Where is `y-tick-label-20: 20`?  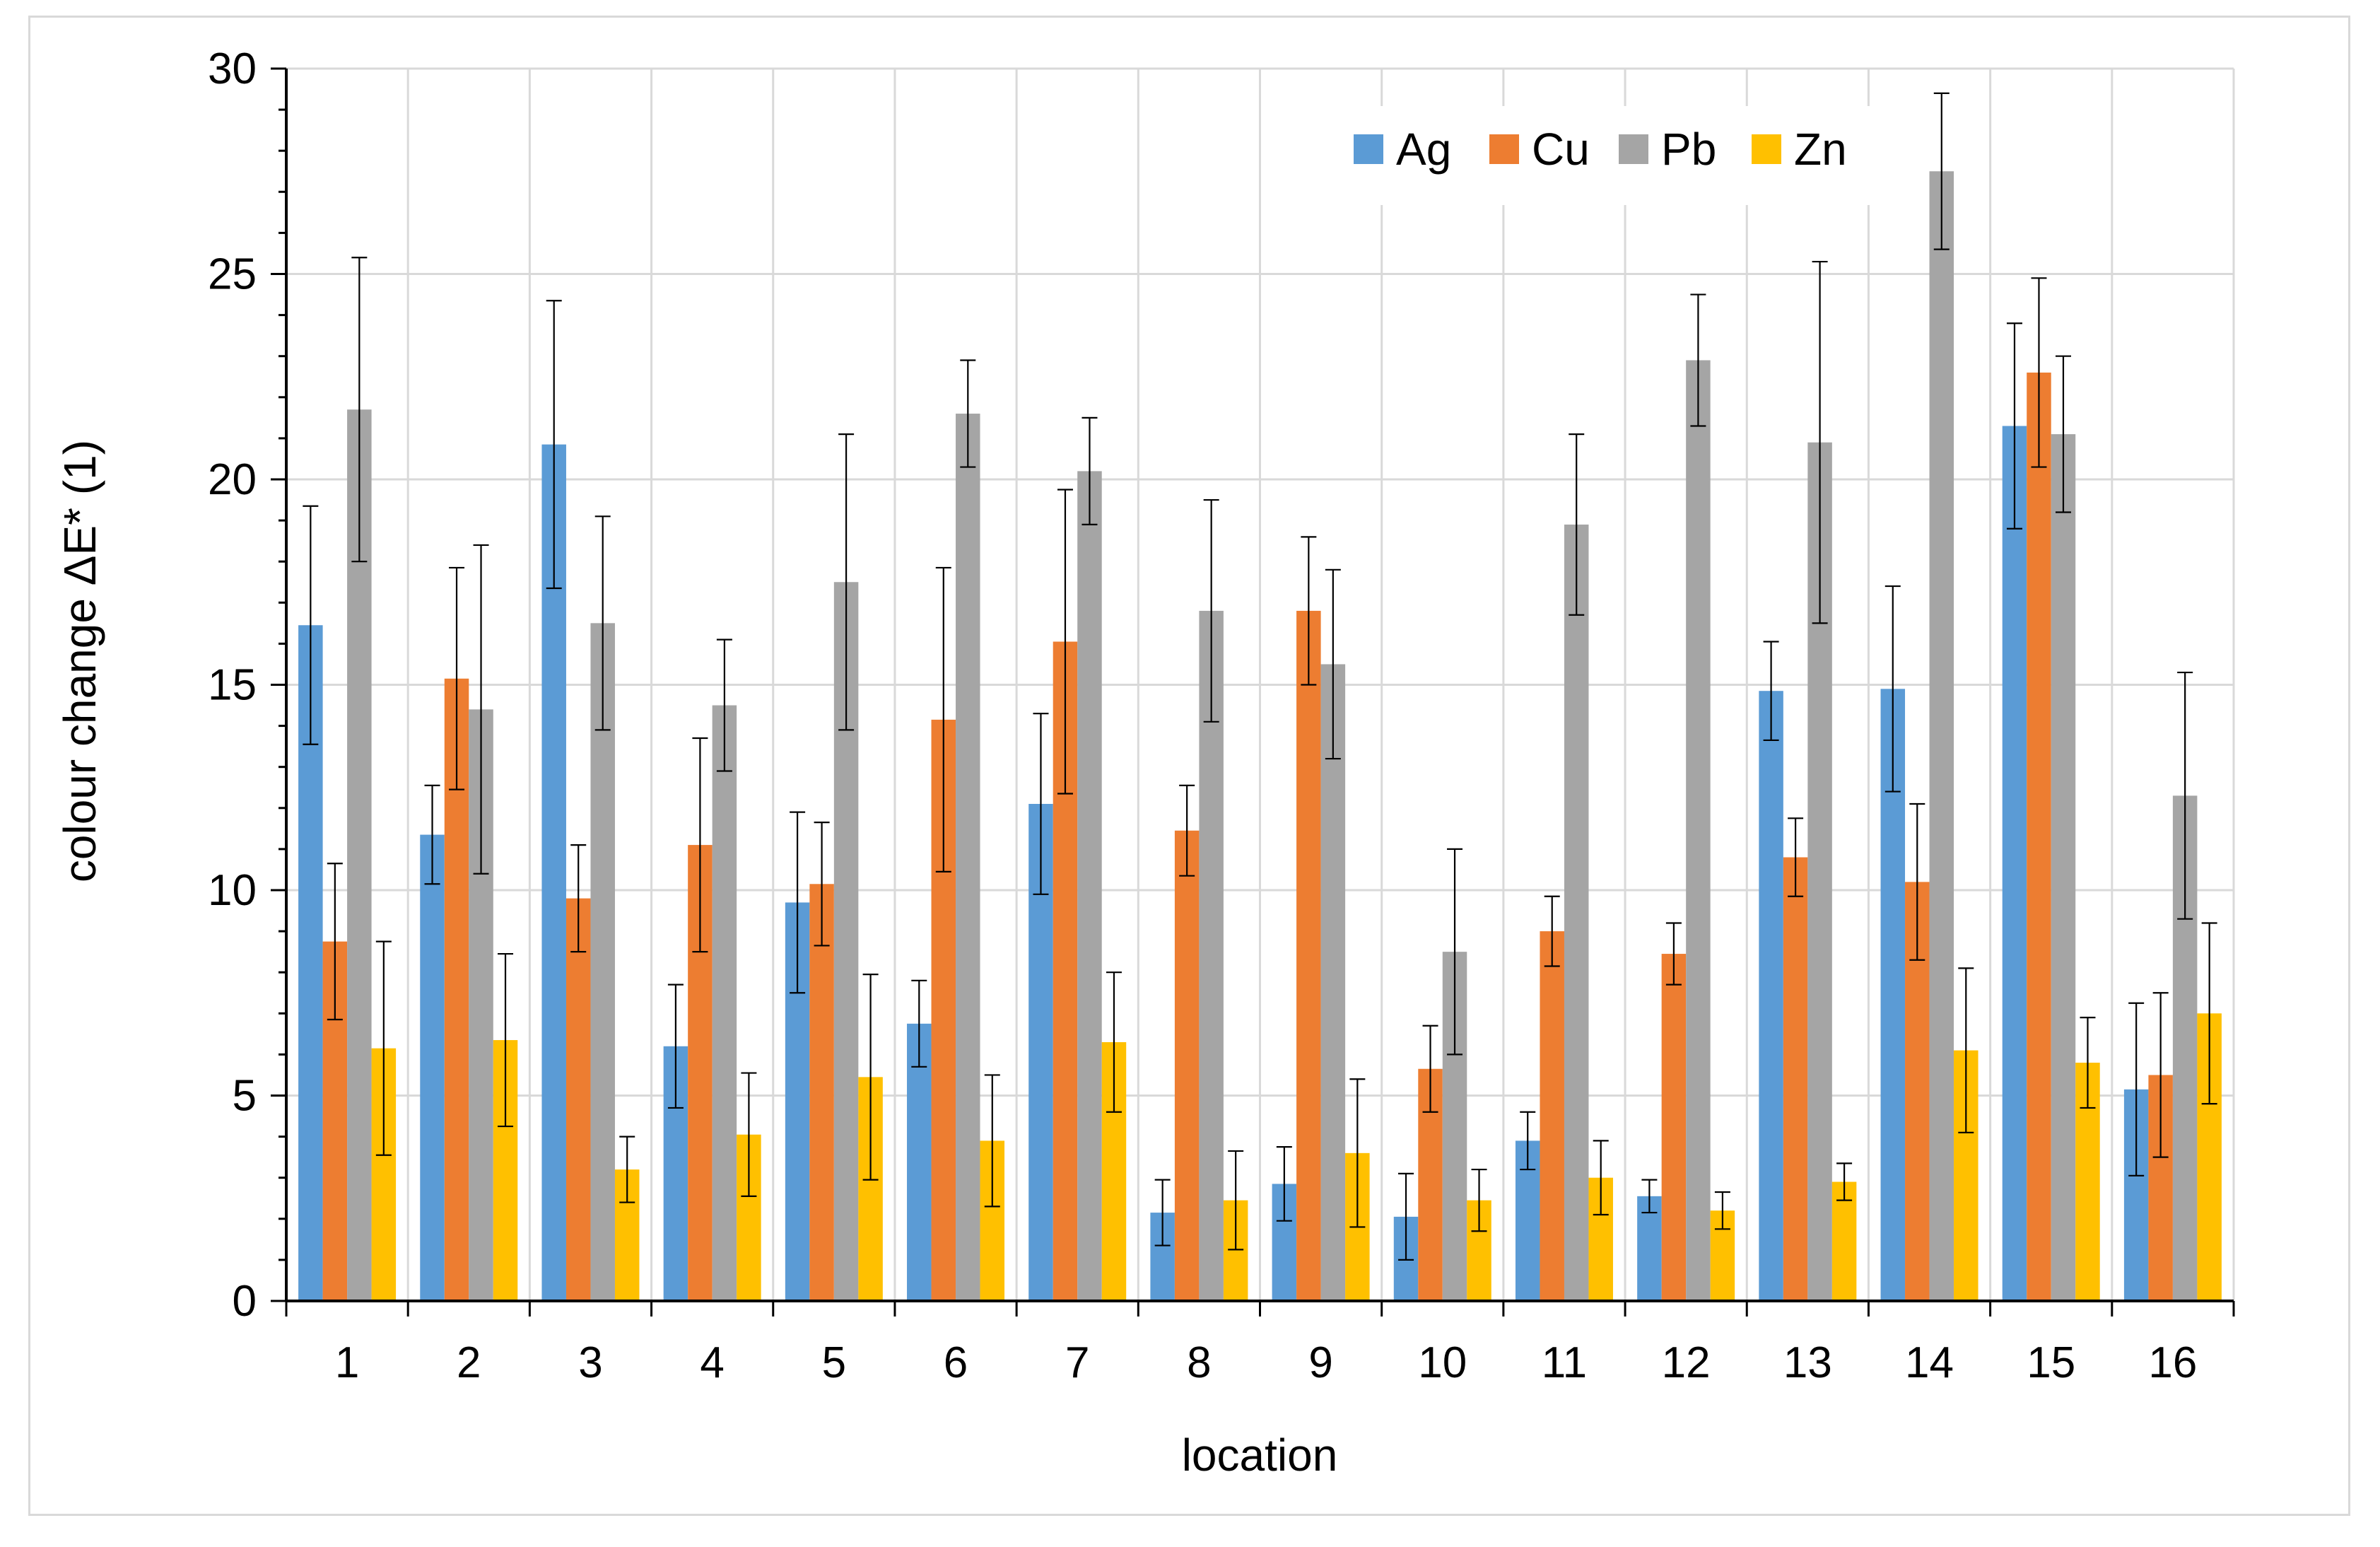
y-tick-label-20: 20 is located at coordinates (233, 479).